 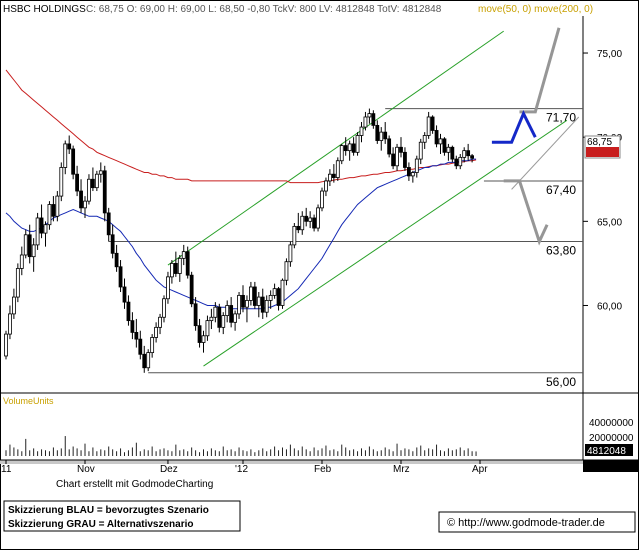 What do you see at coordinates (134, 484) in the screenshot?
I see `footer-credit: Chart erstellt mit GodmodeCharting` at bounding box center [134, 484].